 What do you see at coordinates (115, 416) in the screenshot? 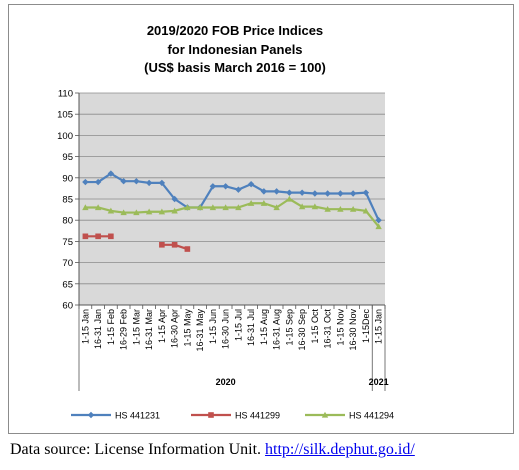
I see `legend-item: HS 441231` at bounding box center [115, 416].